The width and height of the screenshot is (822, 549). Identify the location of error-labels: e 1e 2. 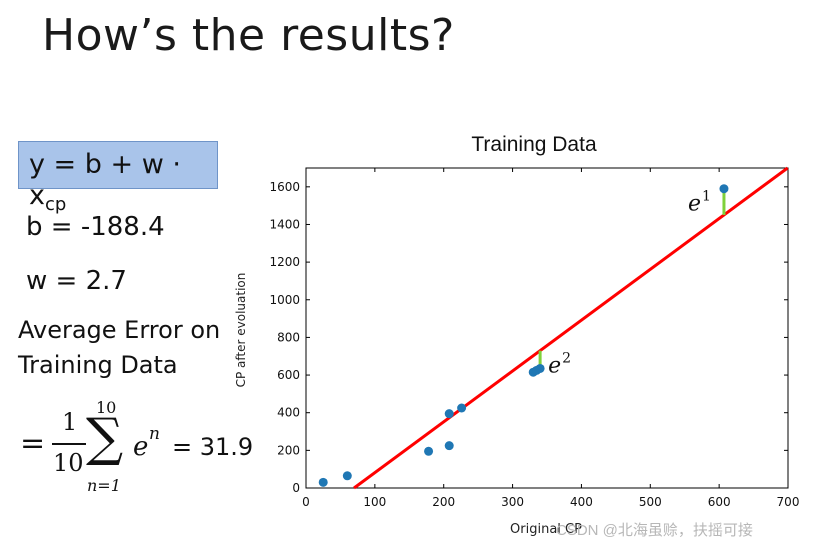
(629, 284).